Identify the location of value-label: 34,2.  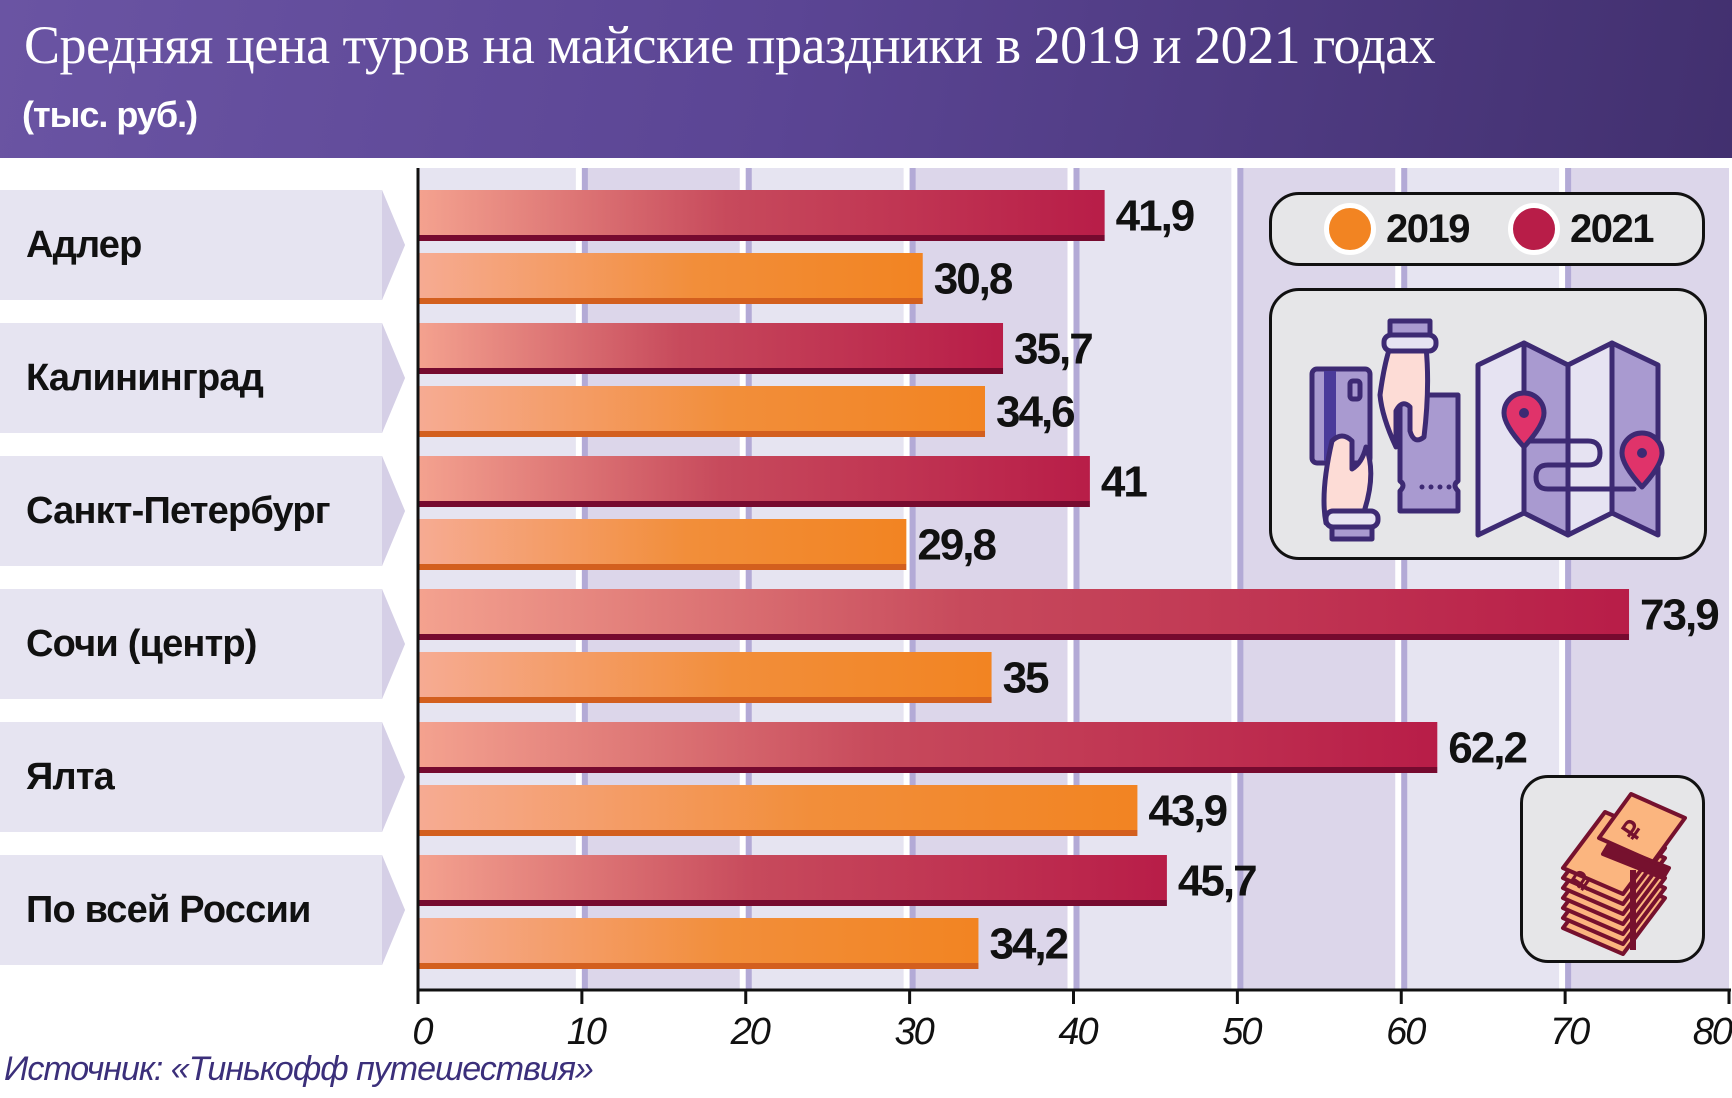
(1028, 944).